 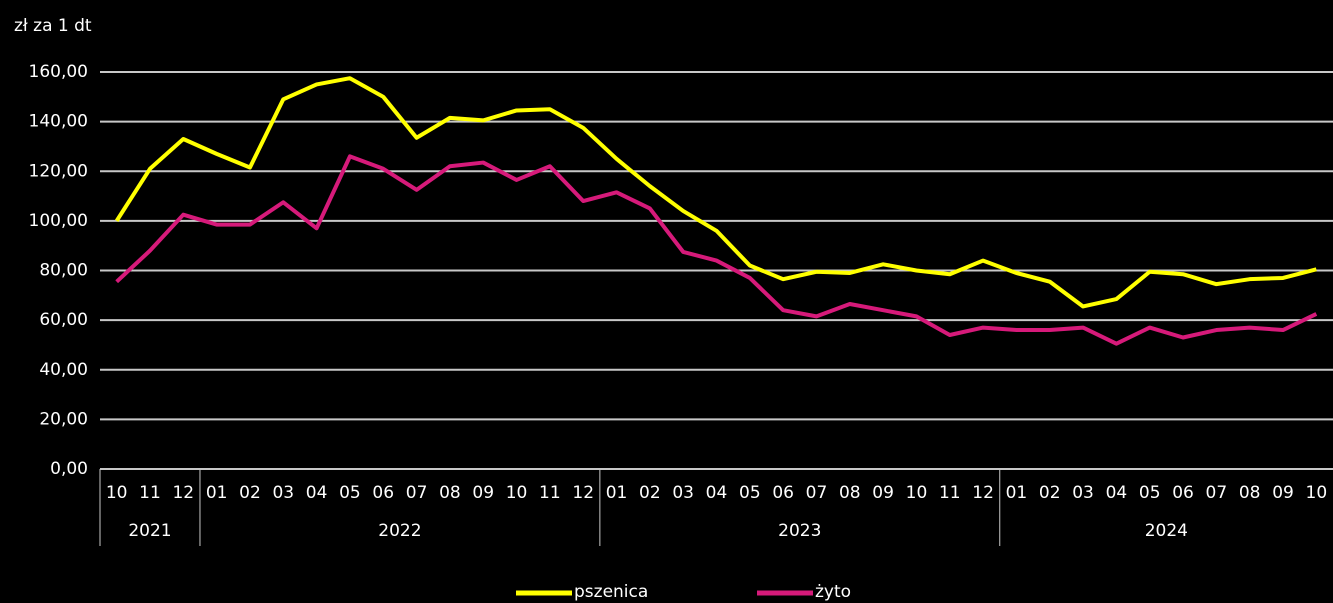 I want to click on y-tick-label: 160,00, so click(x=58, y=72).